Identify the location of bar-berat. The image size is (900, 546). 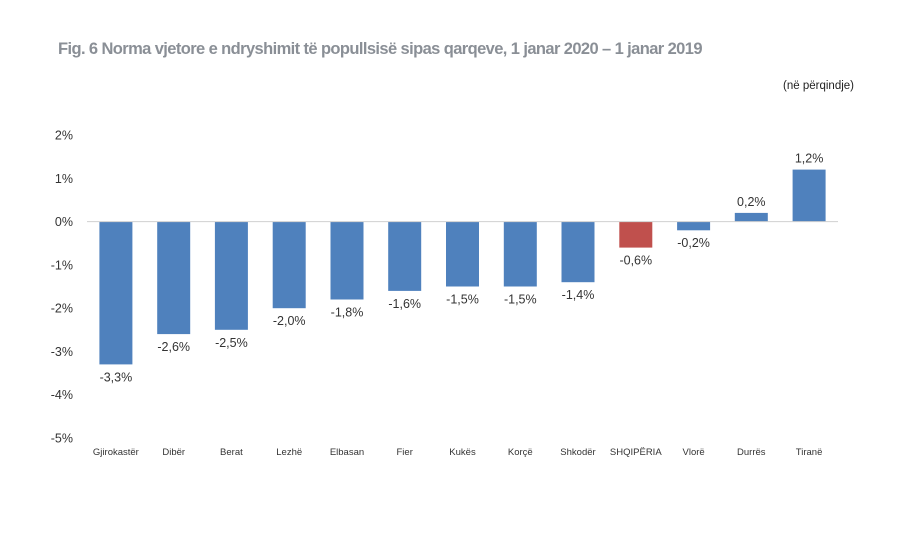
(231, 275).